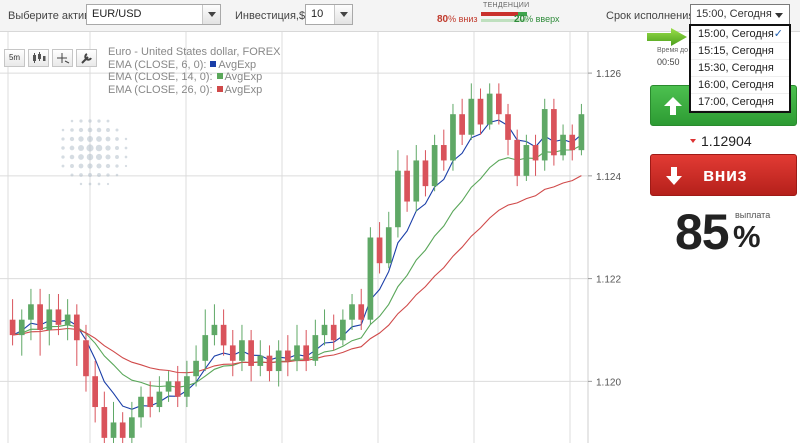 The width and height of the screenshot is (800, 443). What do you see at coordinates (736, 51) in the screenshot?
I see `expiry-option-label: 15:15, Сегодня` at bounding box center [736, 51].